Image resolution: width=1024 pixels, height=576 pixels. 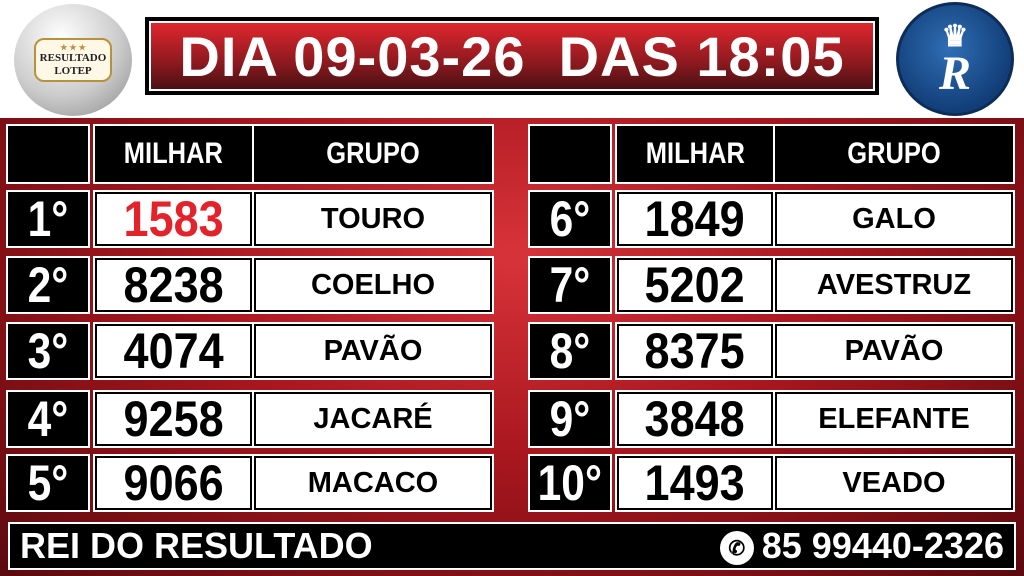 I want to click on position-cell: 7°, so click(x=570, y=285).